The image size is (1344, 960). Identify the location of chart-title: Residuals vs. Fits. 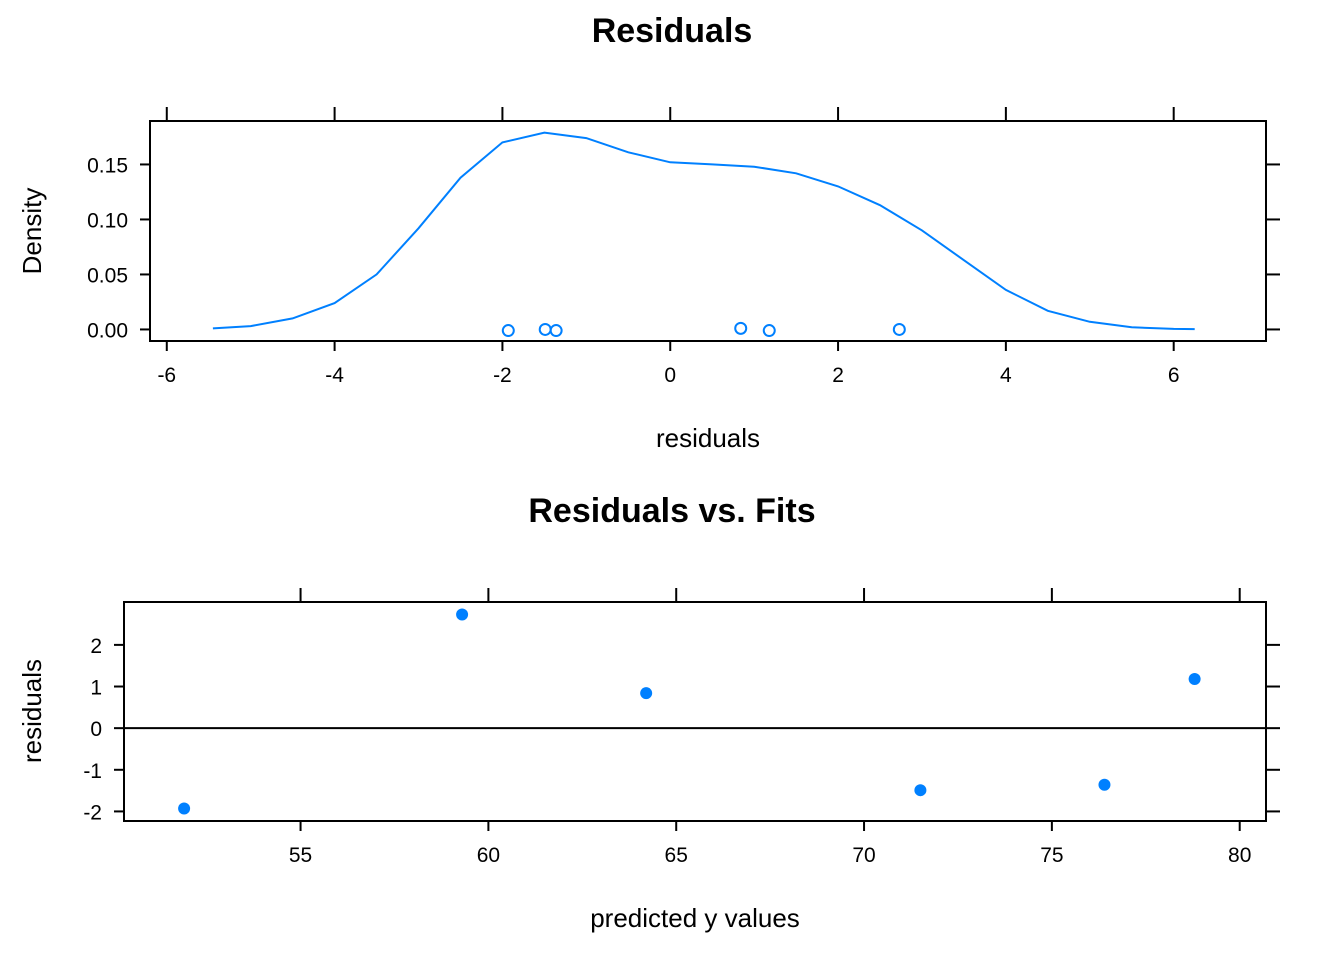
(671, 511).